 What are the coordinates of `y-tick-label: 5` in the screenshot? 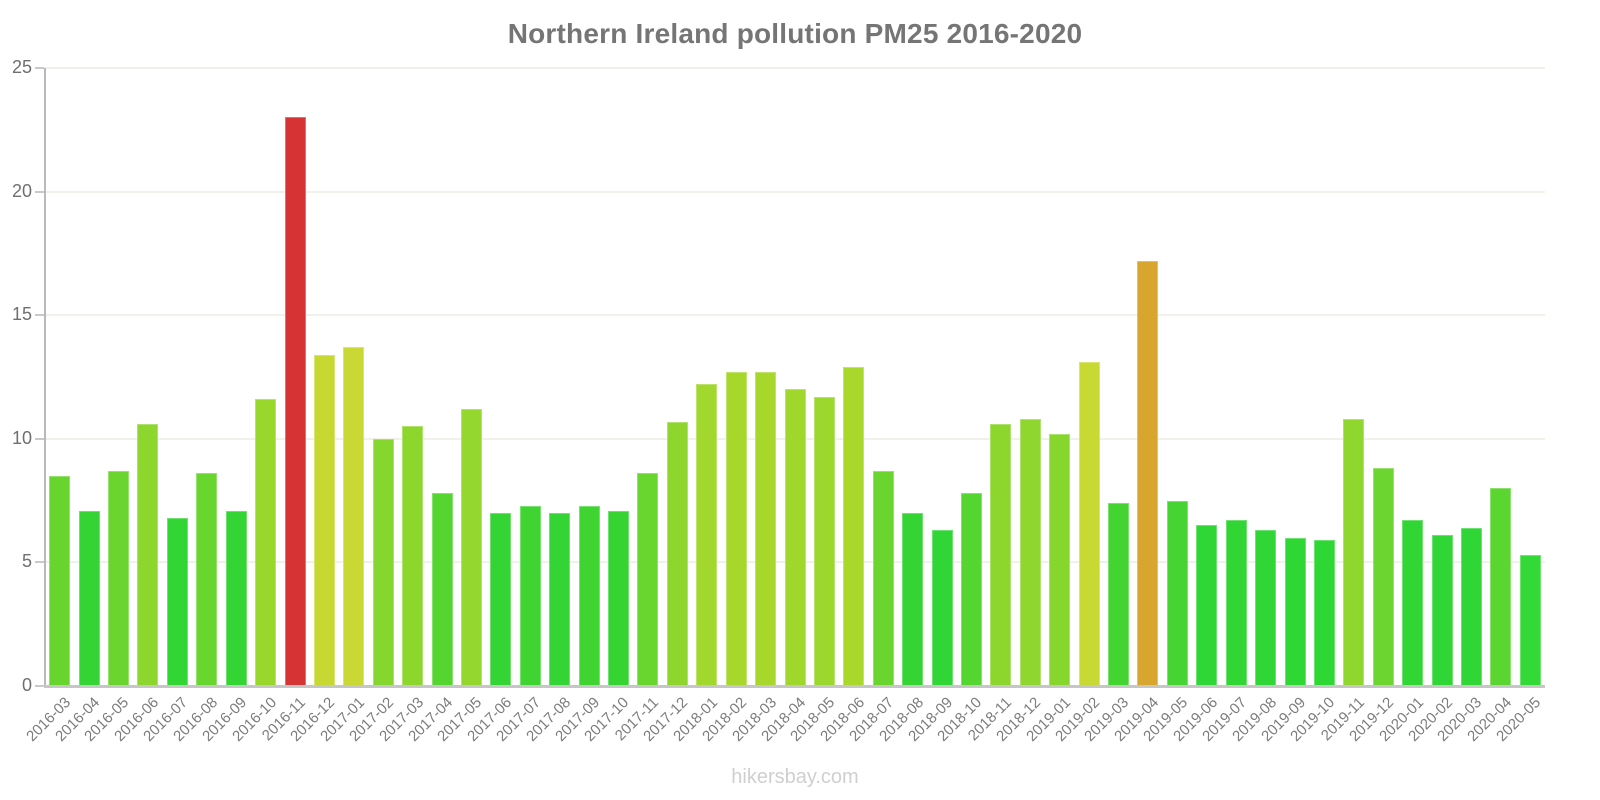 It's located at (26, 561).